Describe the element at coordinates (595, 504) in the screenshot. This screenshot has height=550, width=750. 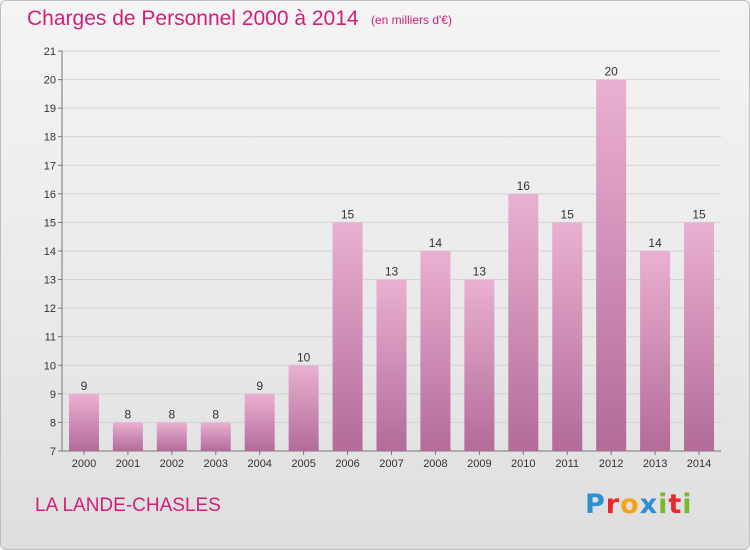
I see `logo-letter: P` at that location.